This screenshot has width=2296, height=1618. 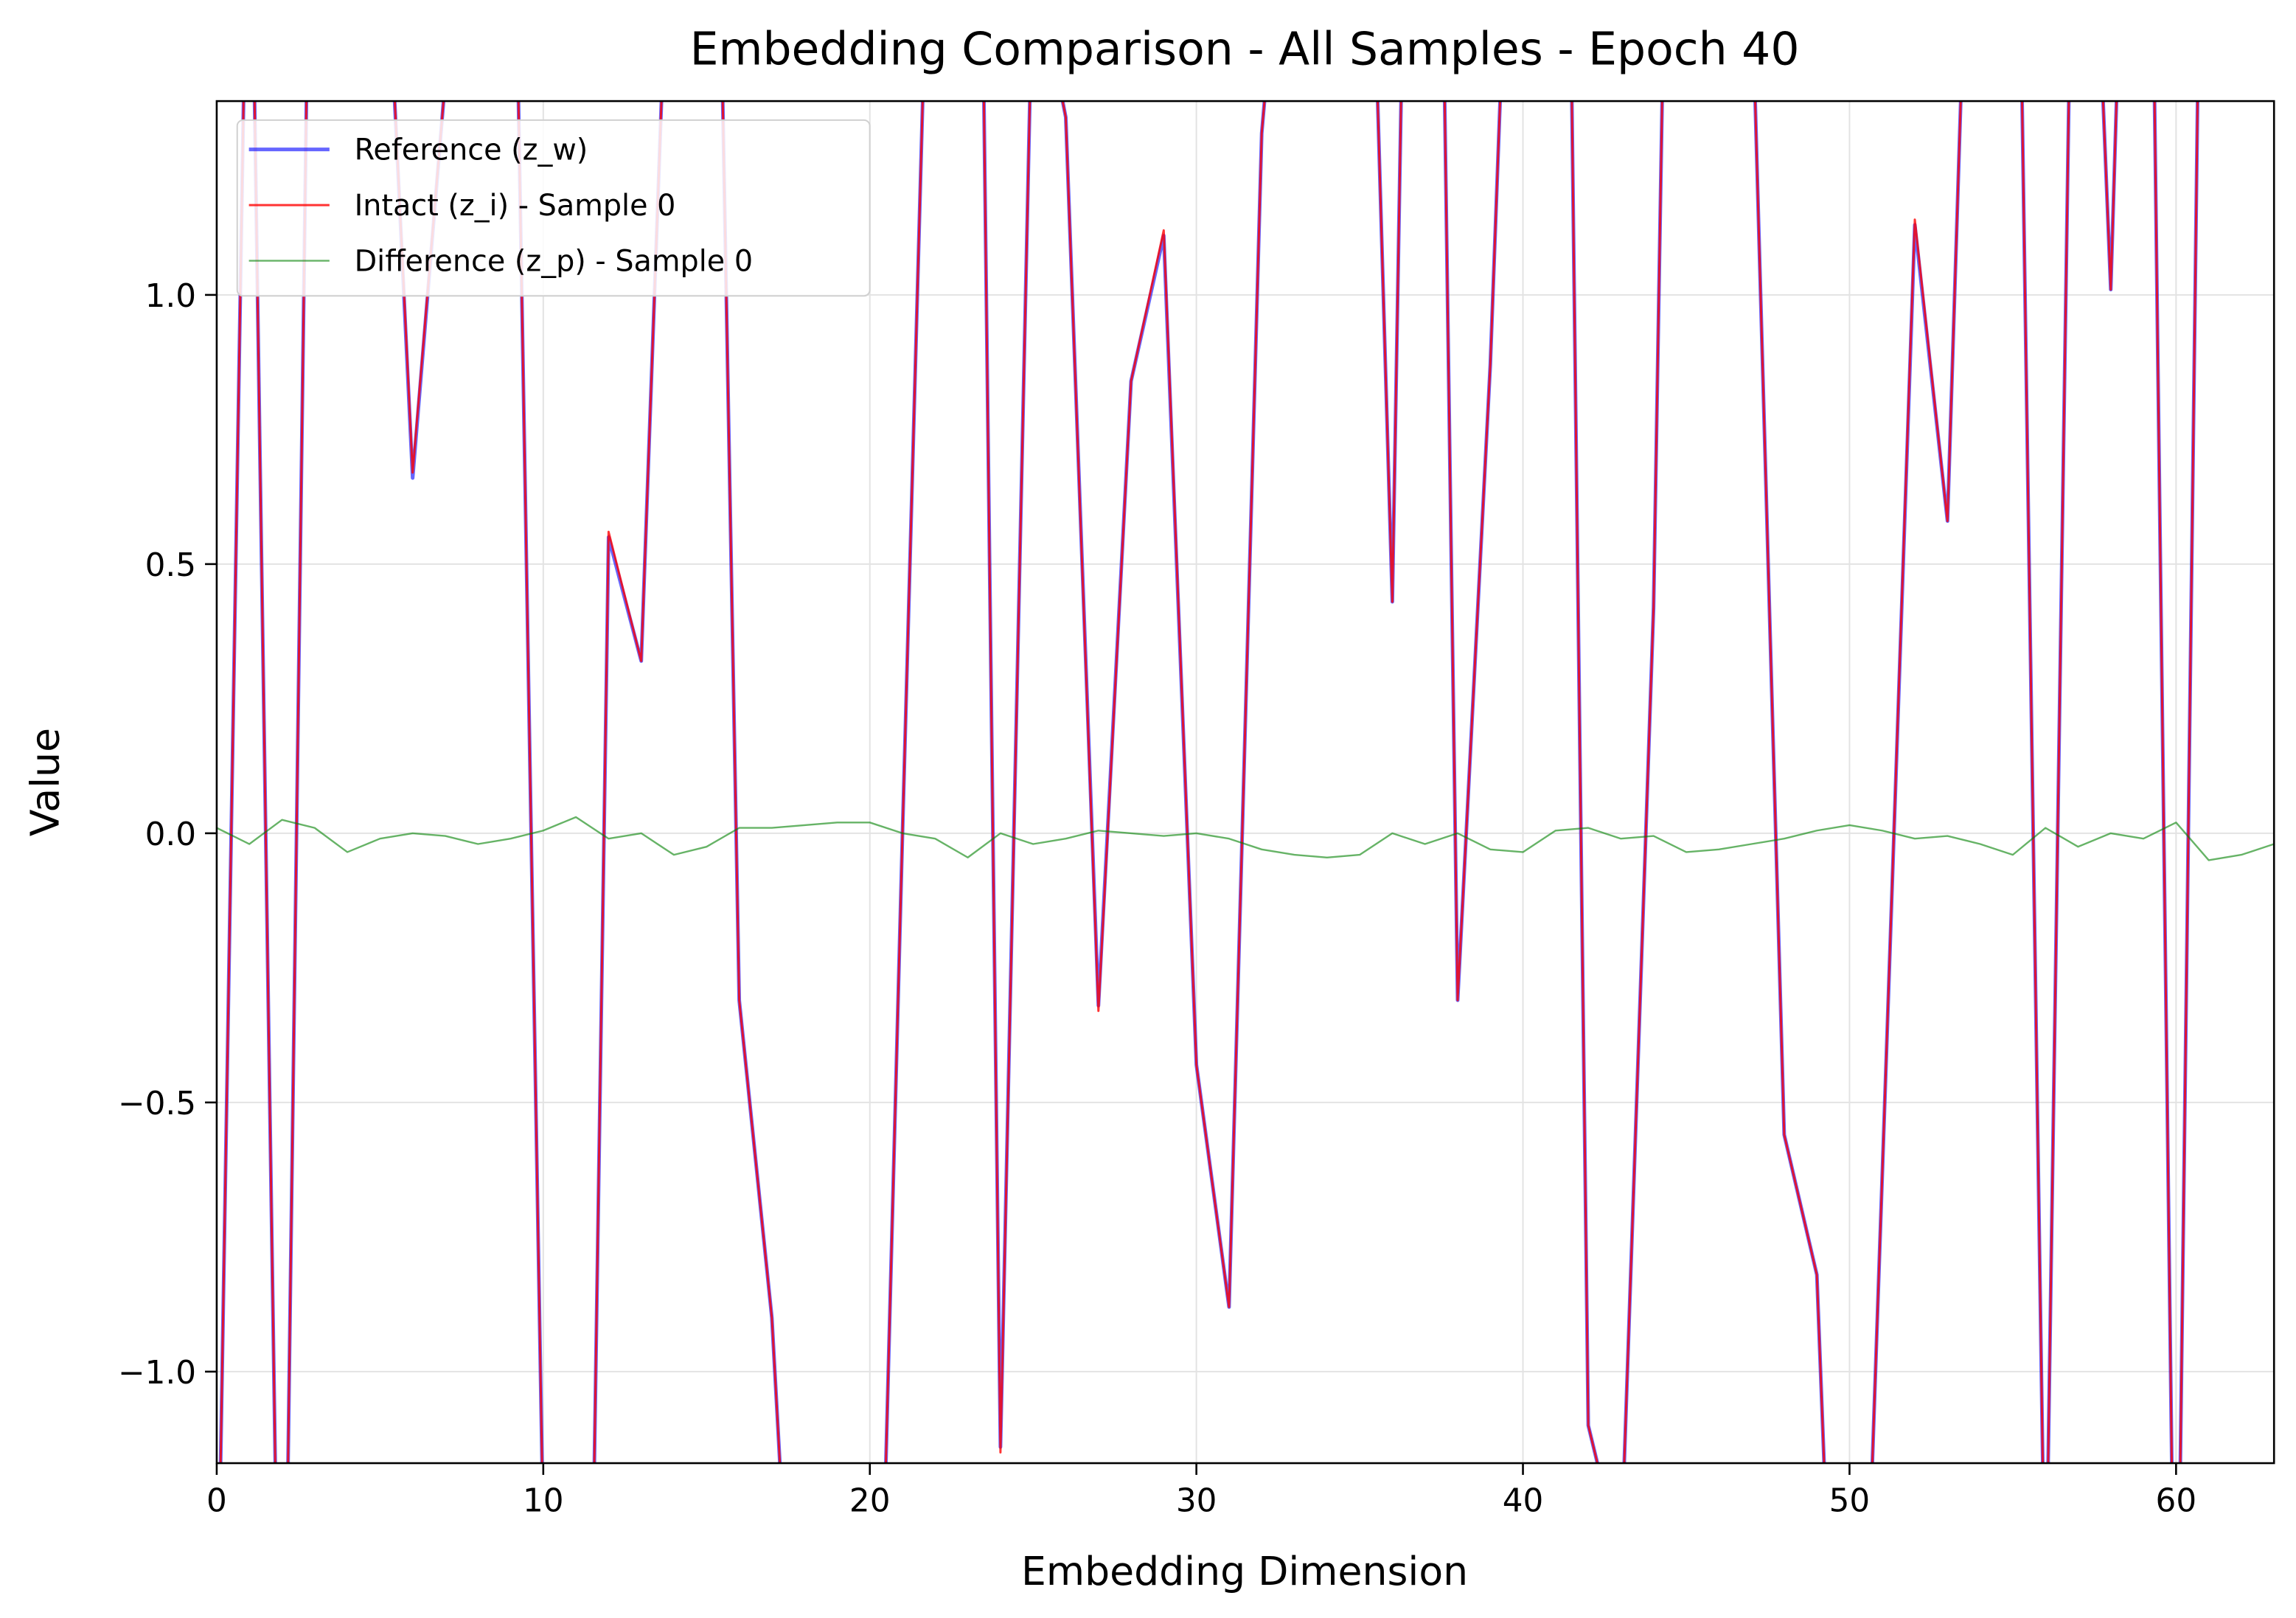 I want to click on y-tick-label: 1.0, so click(x=170, y=296).